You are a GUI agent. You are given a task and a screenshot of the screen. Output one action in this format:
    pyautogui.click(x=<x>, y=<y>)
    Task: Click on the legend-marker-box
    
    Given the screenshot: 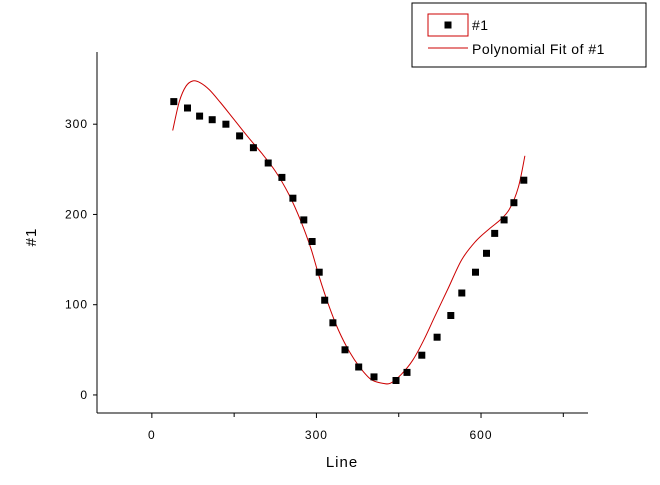 What is the action you would take?
    pyautogui.click(x=448, y=25)
    